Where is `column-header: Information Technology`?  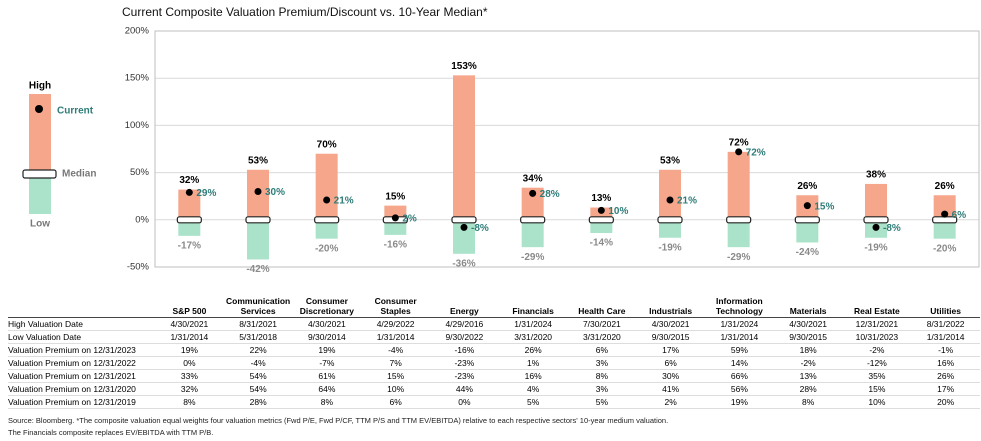 column-header: Information Technology is located at coordinates (739, 307).